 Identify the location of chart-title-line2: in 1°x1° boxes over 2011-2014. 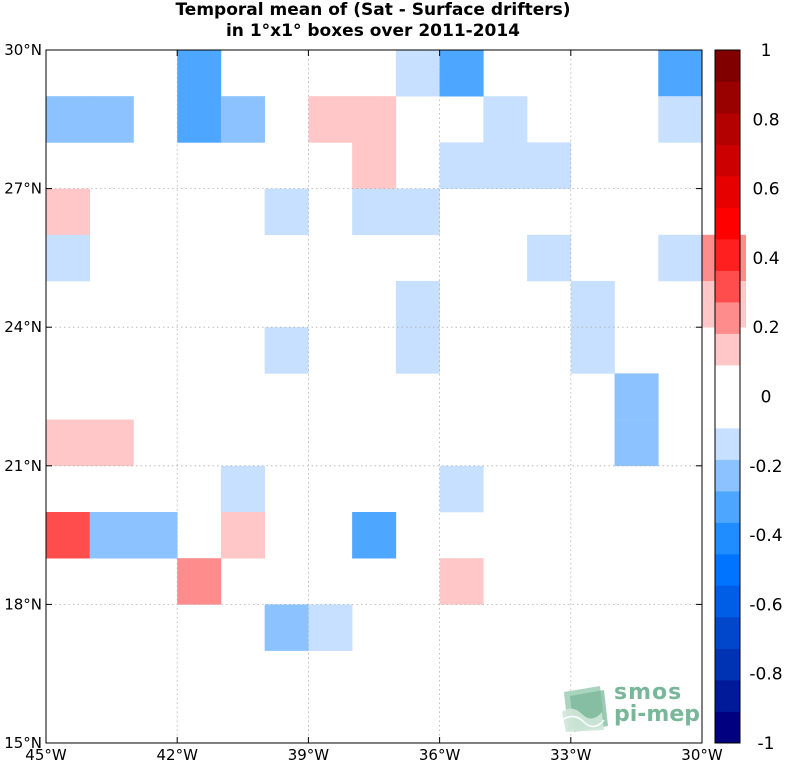
(373, 31).